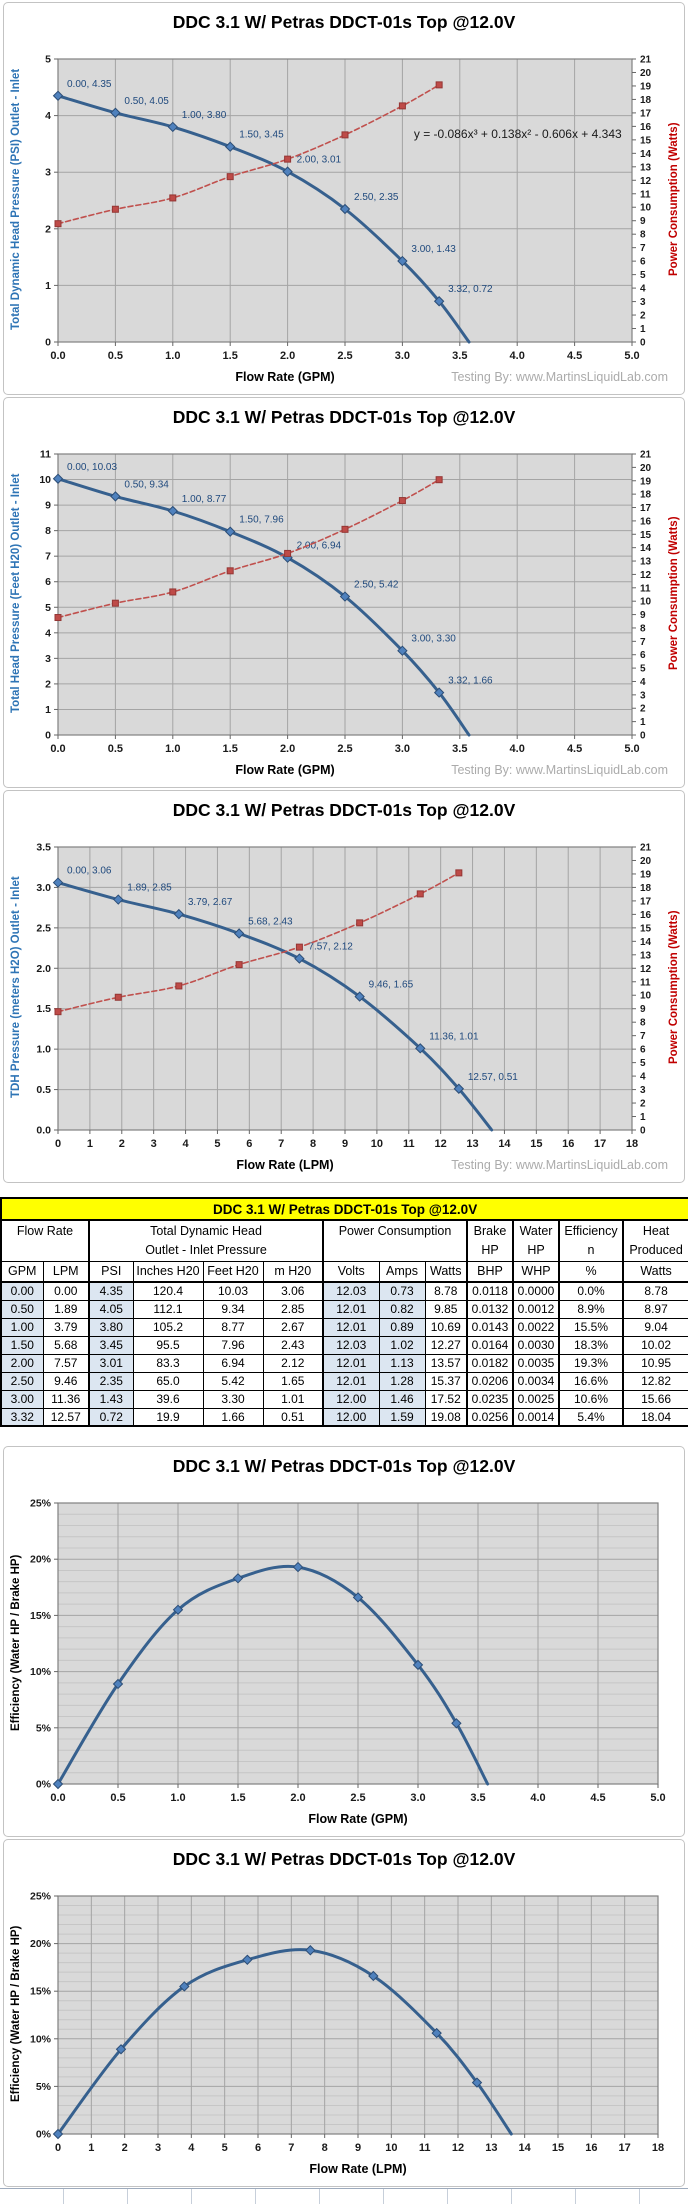  Describe the element at coordinates (48, 343) in the screenshot. I see `y-left-tick-label: 0` at that location.